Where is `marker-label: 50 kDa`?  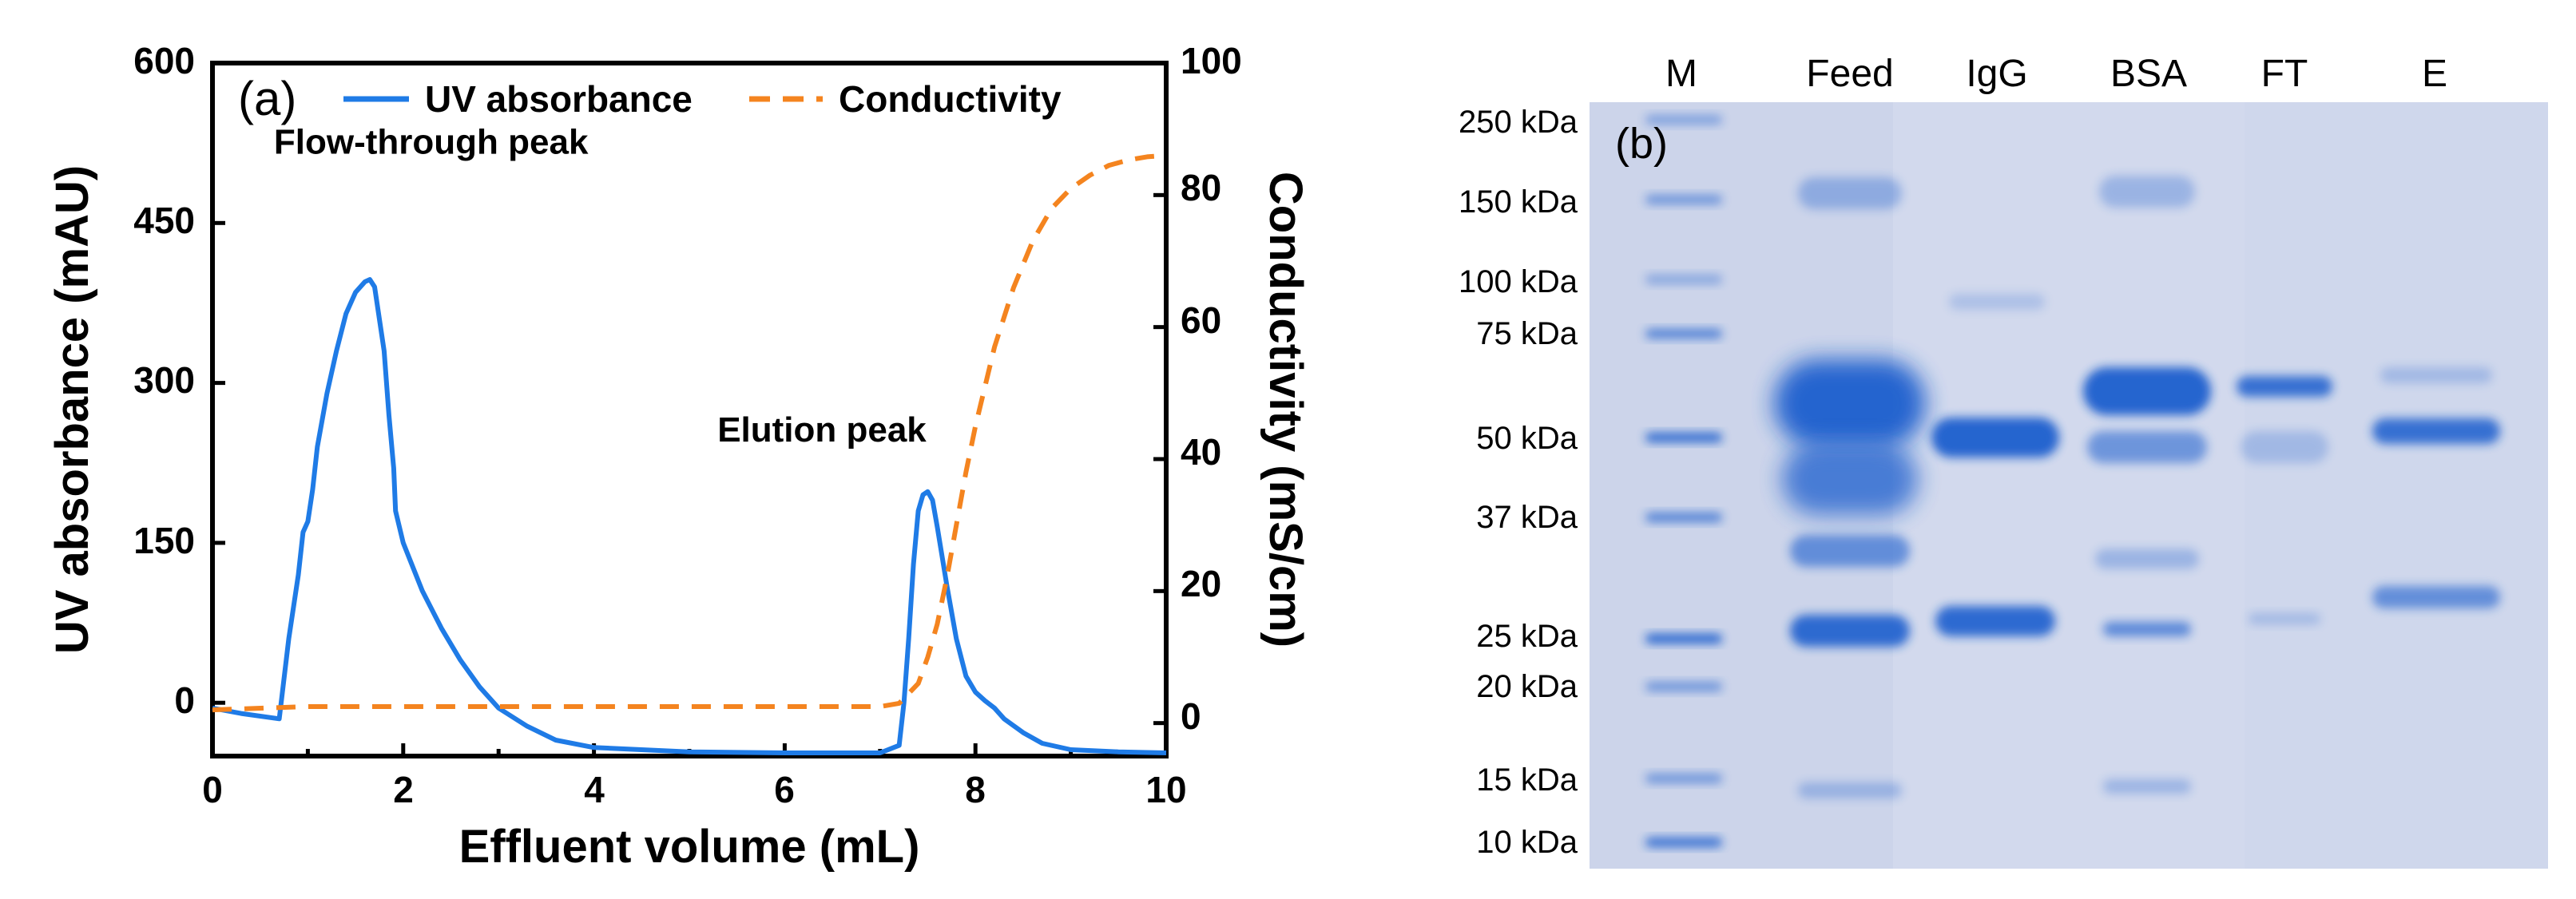
marker-label: 50 kDa is located at coordinates (1527, 439).